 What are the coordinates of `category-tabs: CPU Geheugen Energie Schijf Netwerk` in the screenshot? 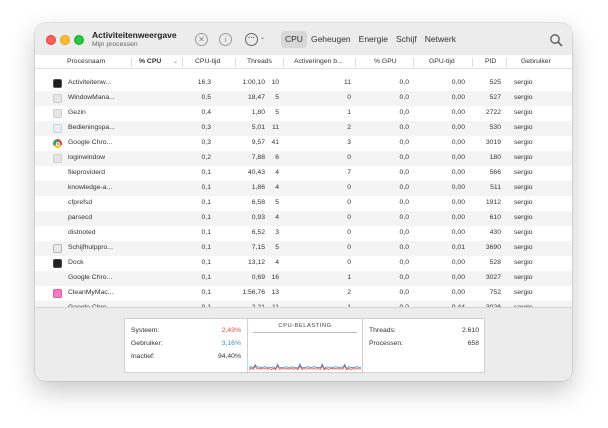 It's located at (370, 39).